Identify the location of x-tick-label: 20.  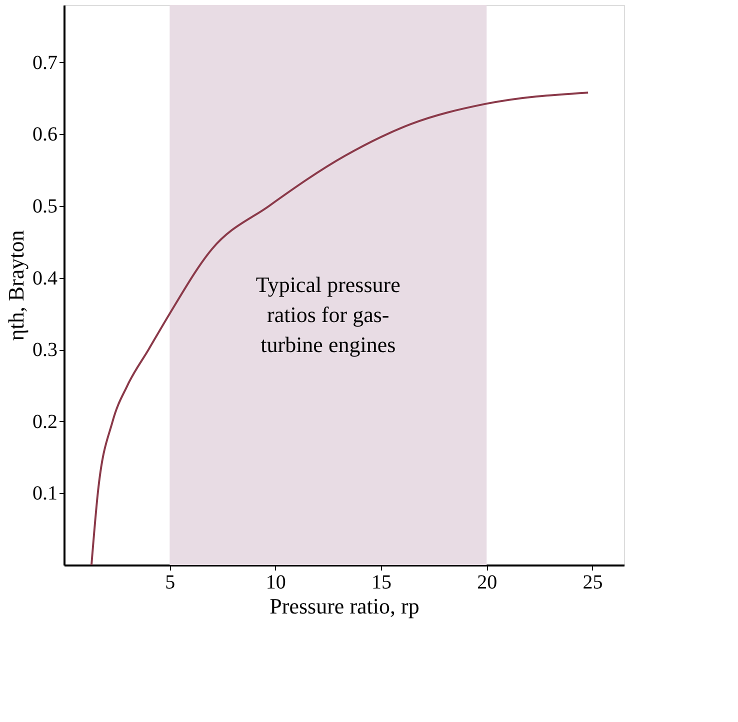
(487, 583).